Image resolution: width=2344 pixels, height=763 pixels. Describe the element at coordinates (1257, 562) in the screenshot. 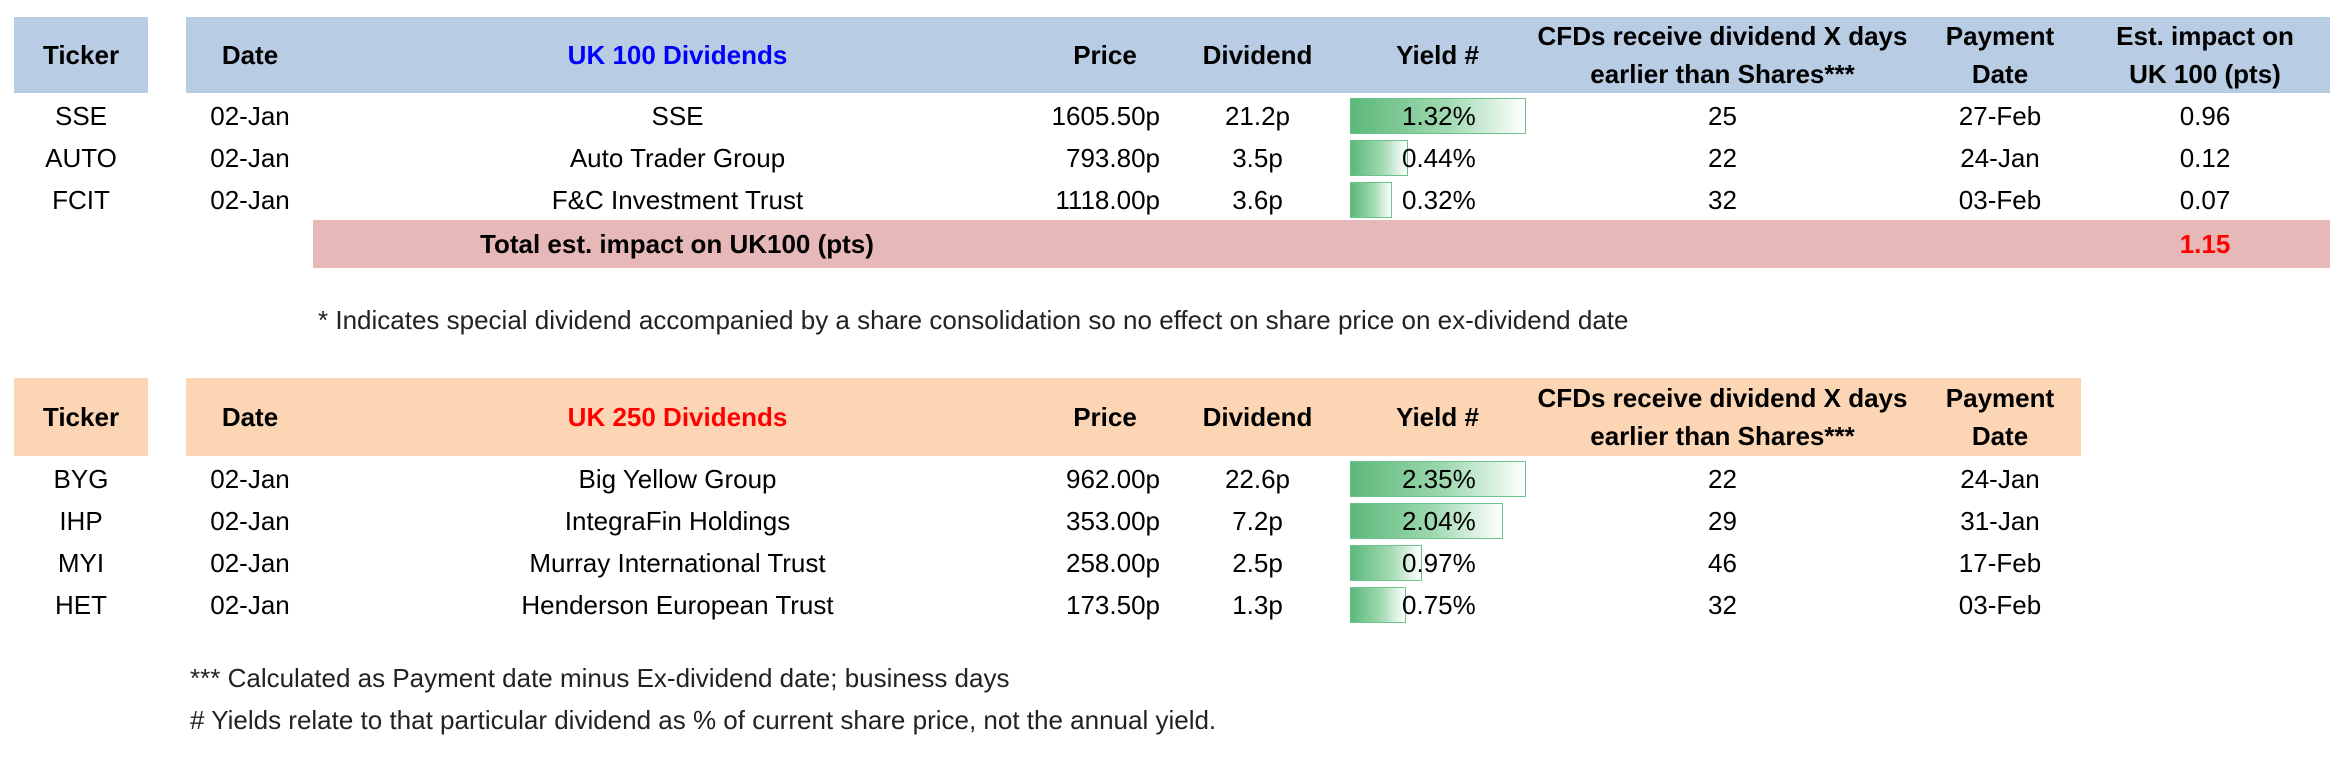

I see `uk250-row2-dividend: 2.5p` at that location.